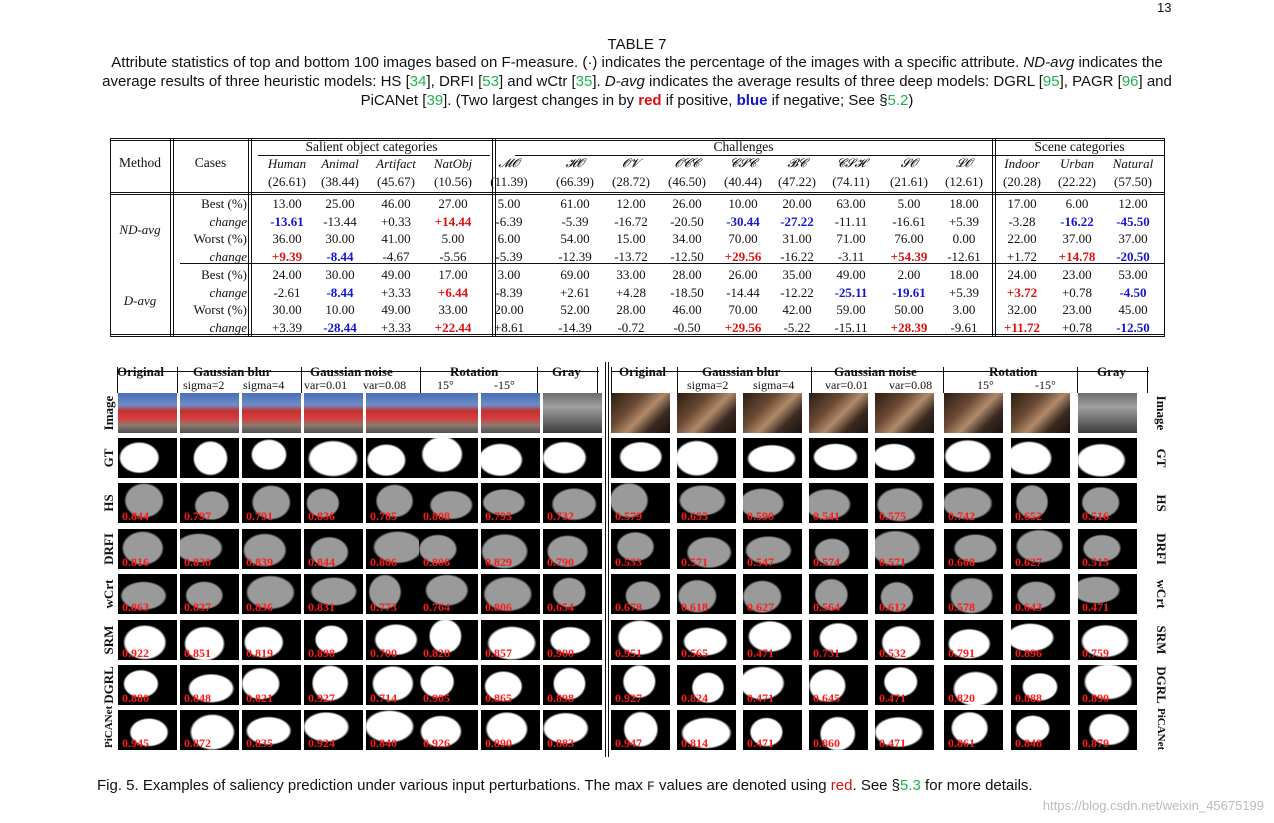 The image size is (1274, 823). Describe the element at coordinates (851, 274) in the screenshot. I see `table-cell: 49.00` at that location.